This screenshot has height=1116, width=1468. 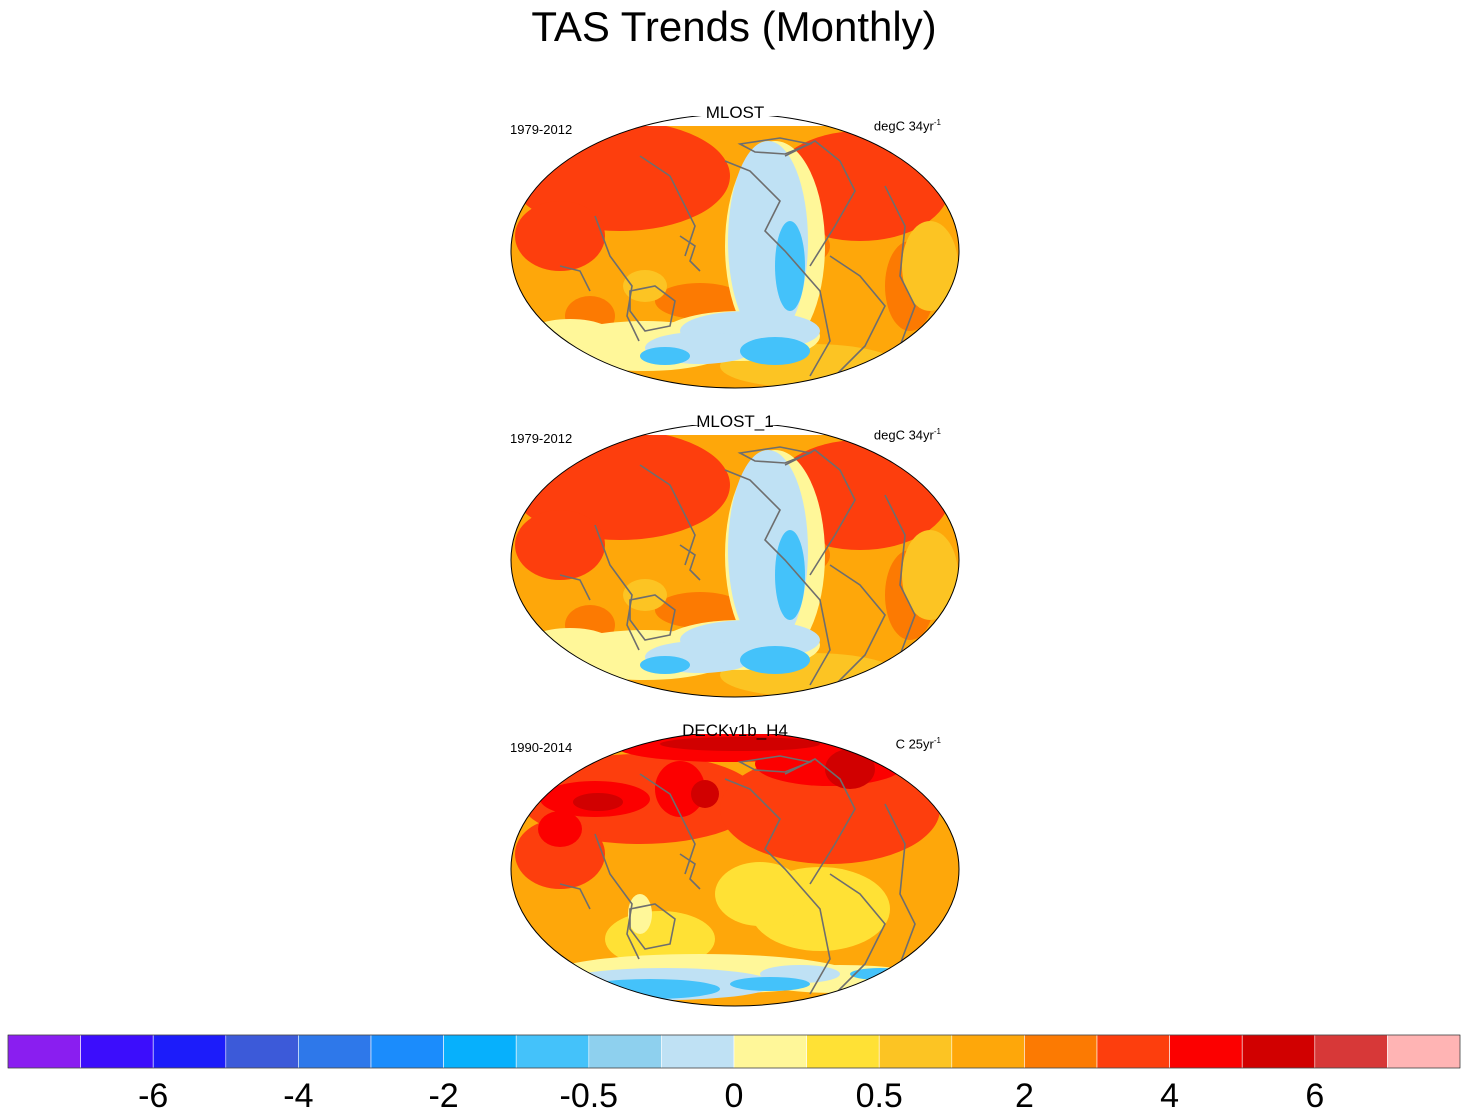 I want to click on panel-units-label: C 25yr-1, so click(x=918, y=743).